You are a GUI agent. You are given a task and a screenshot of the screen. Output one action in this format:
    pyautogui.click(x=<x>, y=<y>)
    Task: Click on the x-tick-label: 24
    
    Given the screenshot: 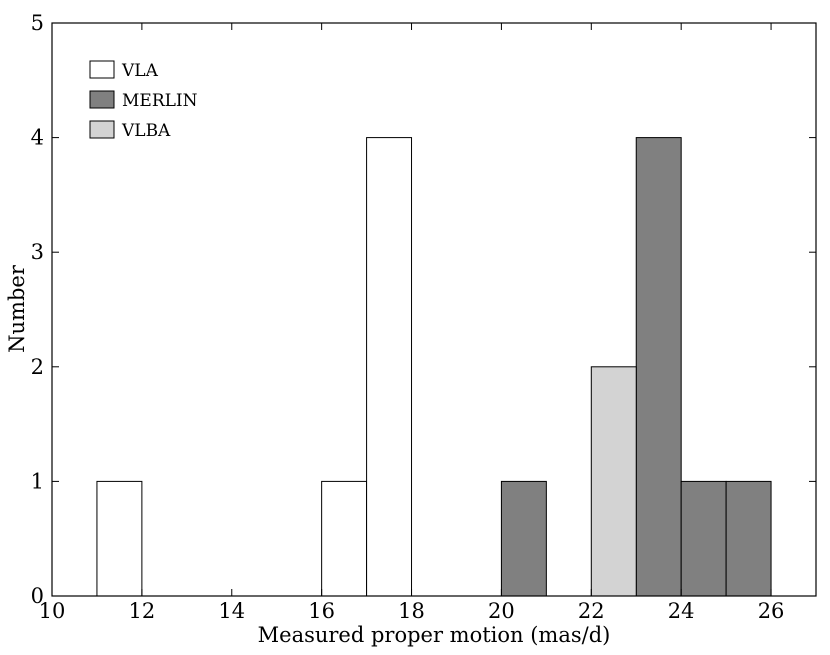 What is the action you would take?
    pyautogui.click(x=681, y=611)
    